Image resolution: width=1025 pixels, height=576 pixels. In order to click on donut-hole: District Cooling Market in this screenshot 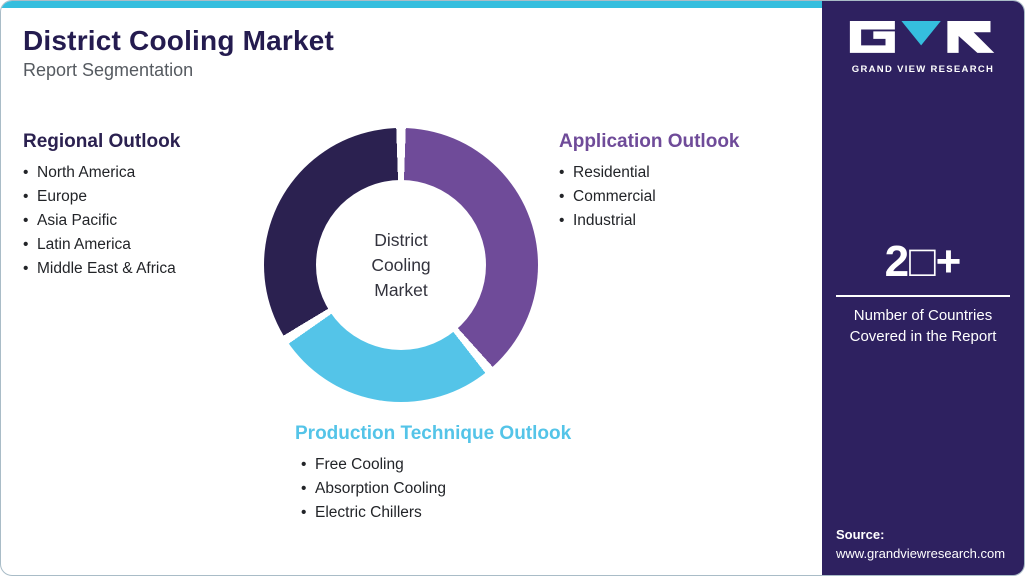, I will do `click(401, 265)`.